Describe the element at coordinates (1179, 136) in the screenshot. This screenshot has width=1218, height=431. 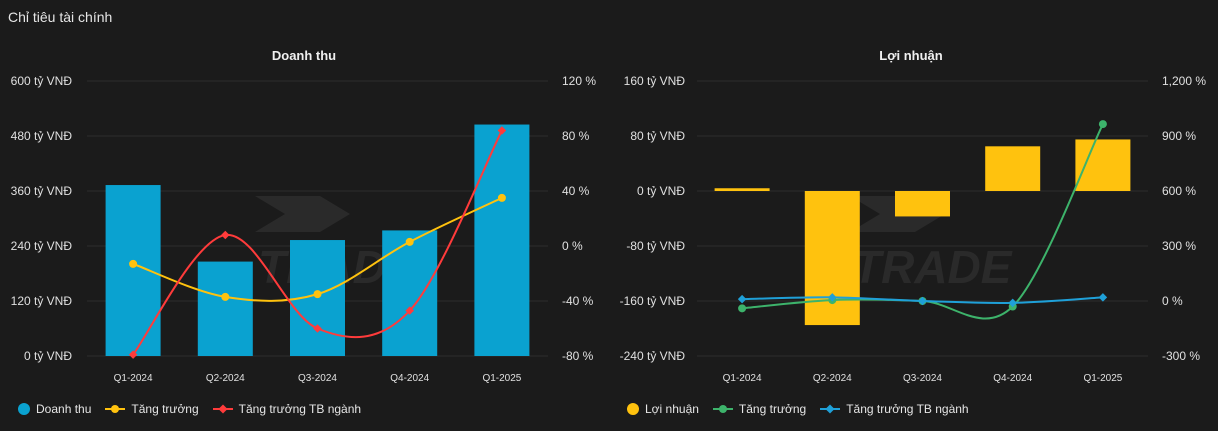
I see `y-right-tick-label: 900 %` at that location.